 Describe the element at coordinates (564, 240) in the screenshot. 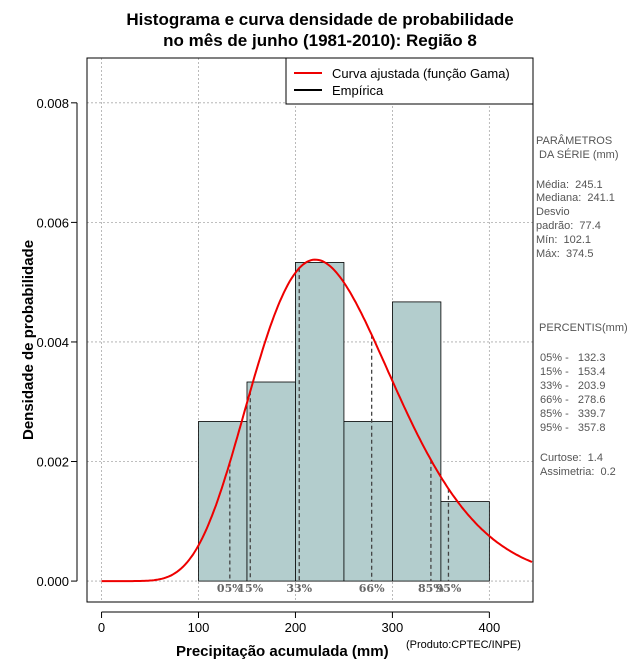

I see `param-line: Mín: 102.1` at that location.